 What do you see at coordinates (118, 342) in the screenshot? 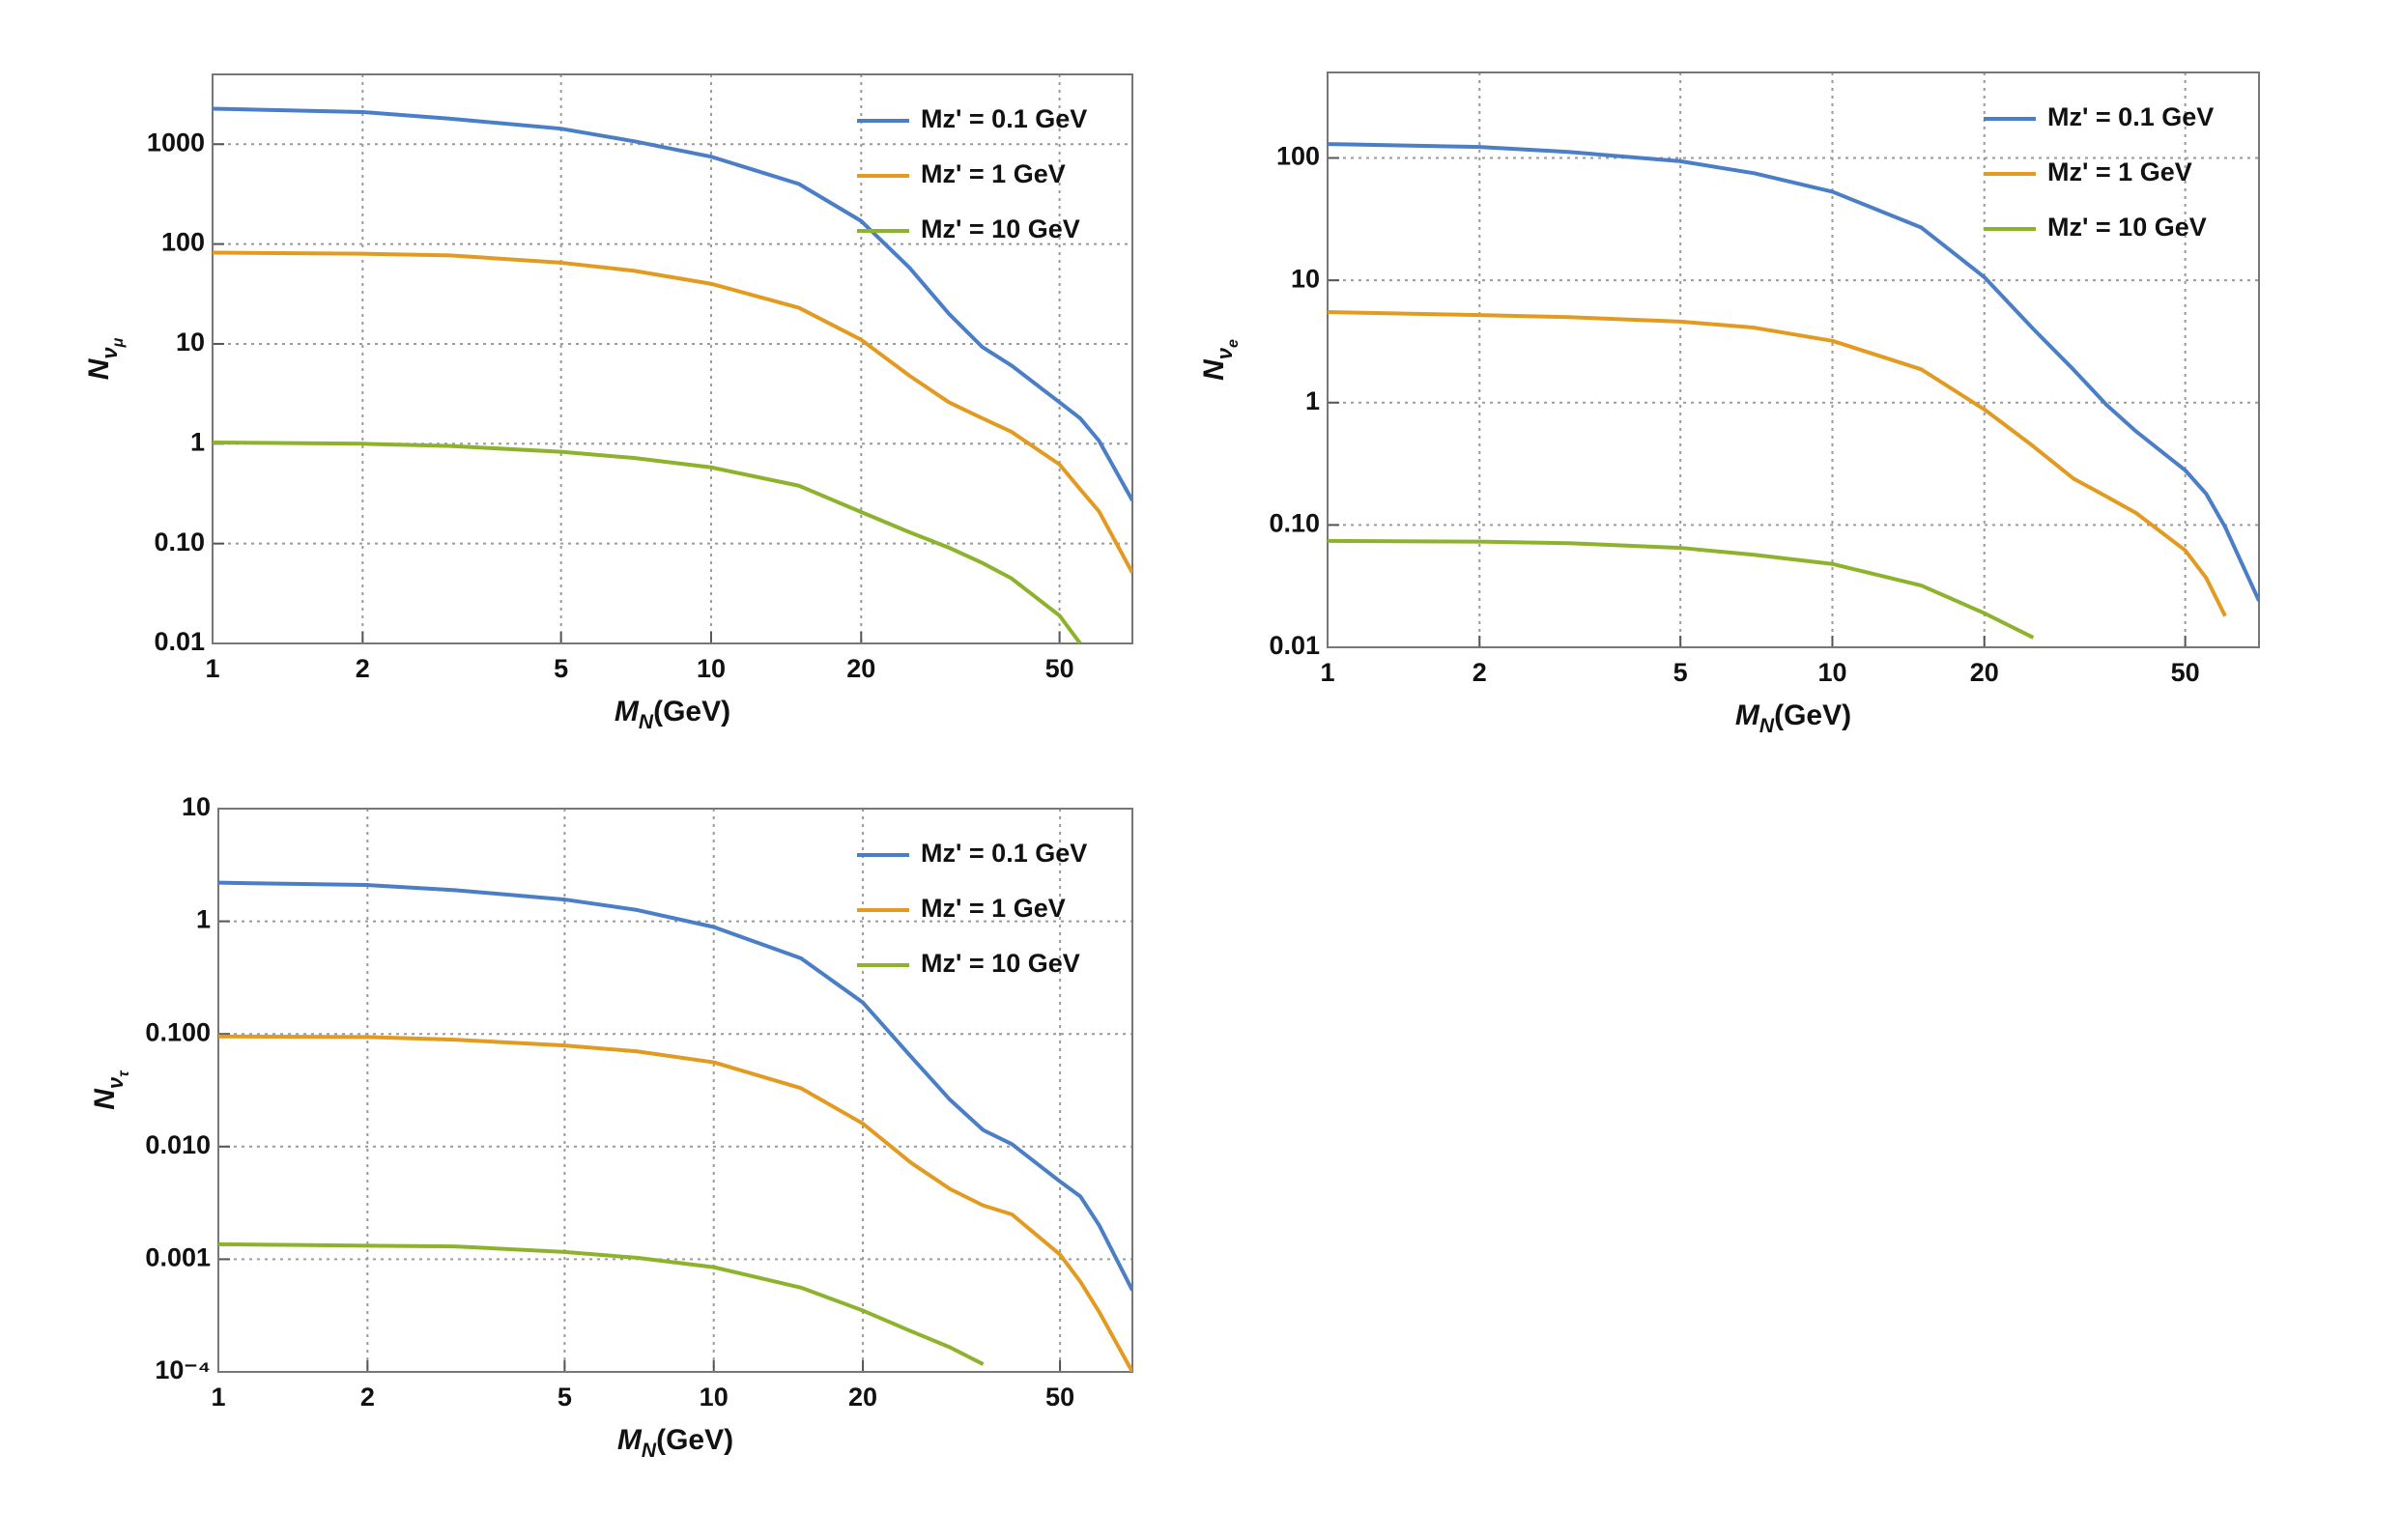
I see `y-label-subsub: μ` at bounding box center [118, 342].